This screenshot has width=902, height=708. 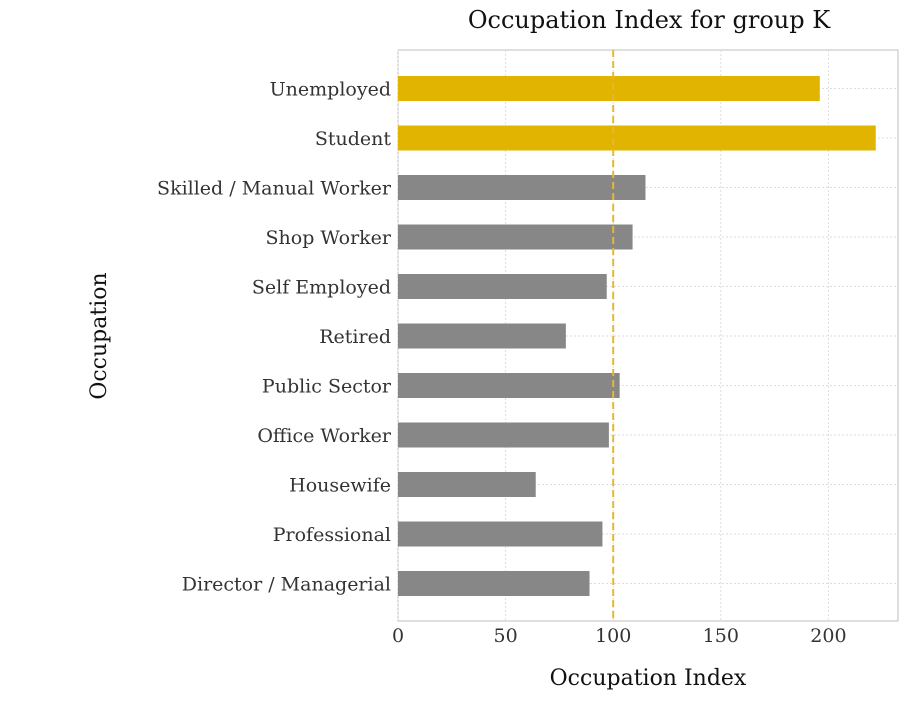 What do you see at coordinates (274, 189) in the screenshot?
I see `category-label: Skilled / Manual Worker` at bounding box center [274, 189].